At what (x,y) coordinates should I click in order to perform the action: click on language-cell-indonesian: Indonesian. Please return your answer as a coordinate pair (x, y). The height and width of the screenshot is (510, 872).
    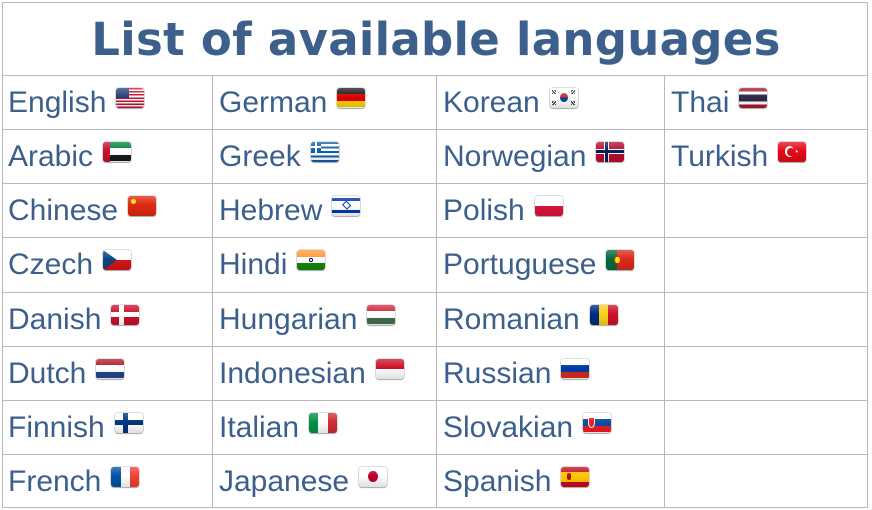
    Looking at the image, I should click on (324, 373).